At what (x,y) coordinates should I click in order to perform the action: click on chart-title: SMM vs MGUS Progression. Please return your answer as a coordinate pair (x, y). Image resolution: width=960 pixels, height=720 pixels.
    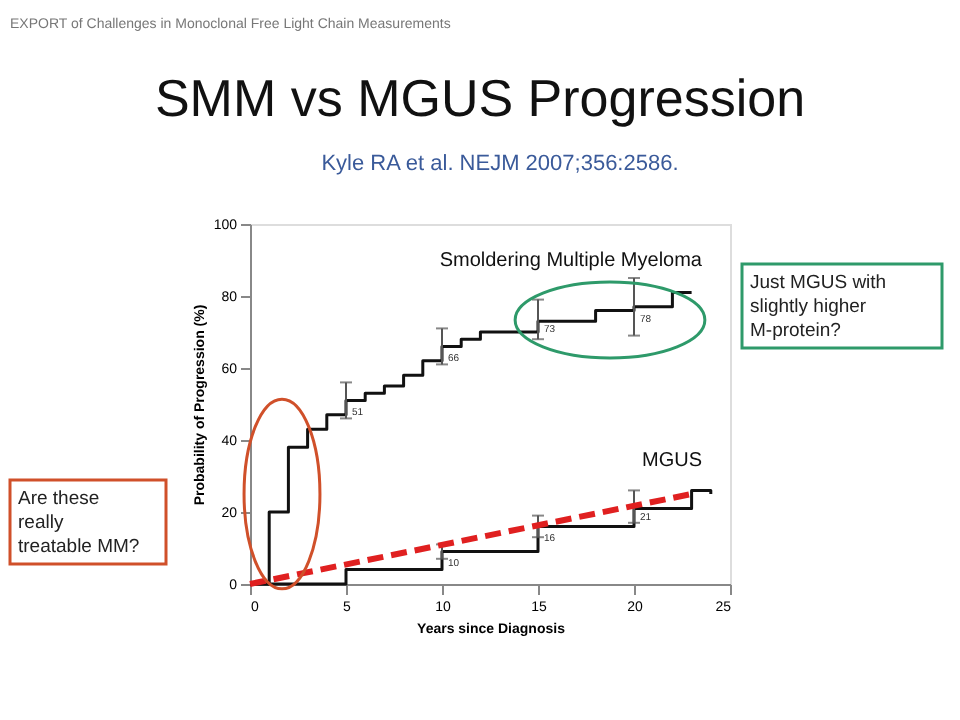
    Looking at the image, I should click on (480, 98).